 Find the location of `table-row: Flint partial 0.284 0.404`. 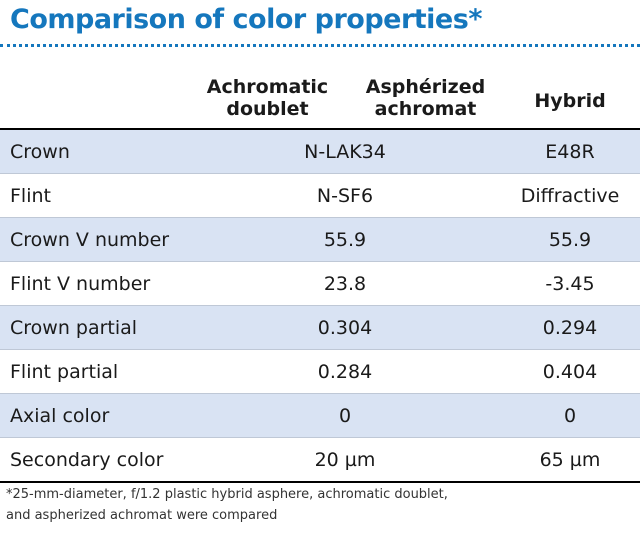

table-row: Flint partial 0.284 0.404 is located at coordinates (320, 372).